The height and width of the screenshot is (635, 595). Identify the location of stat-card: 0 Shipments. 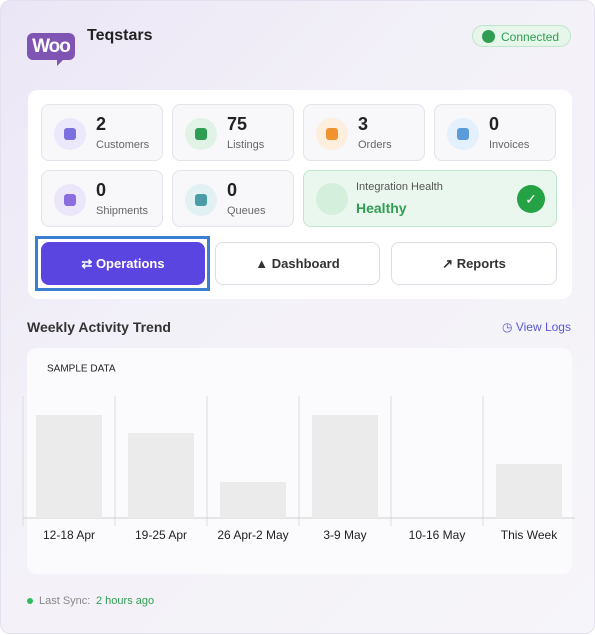
(102, 198).